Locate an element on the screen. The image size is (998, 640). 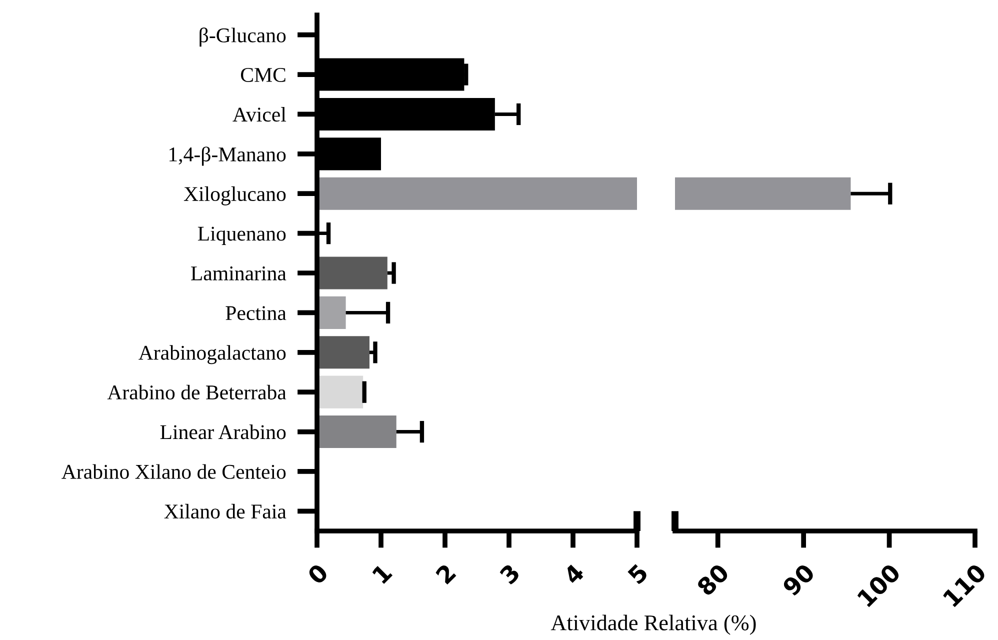
x-tick-label: 1 is located at coordinates (382, 573).